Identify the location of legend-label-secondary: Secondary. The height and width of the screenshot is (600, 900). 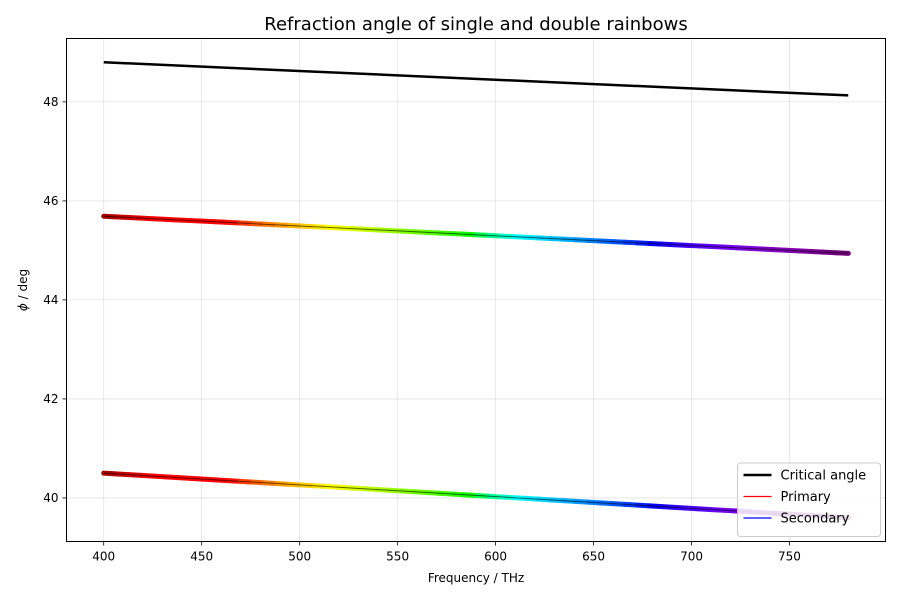
(815, 519).